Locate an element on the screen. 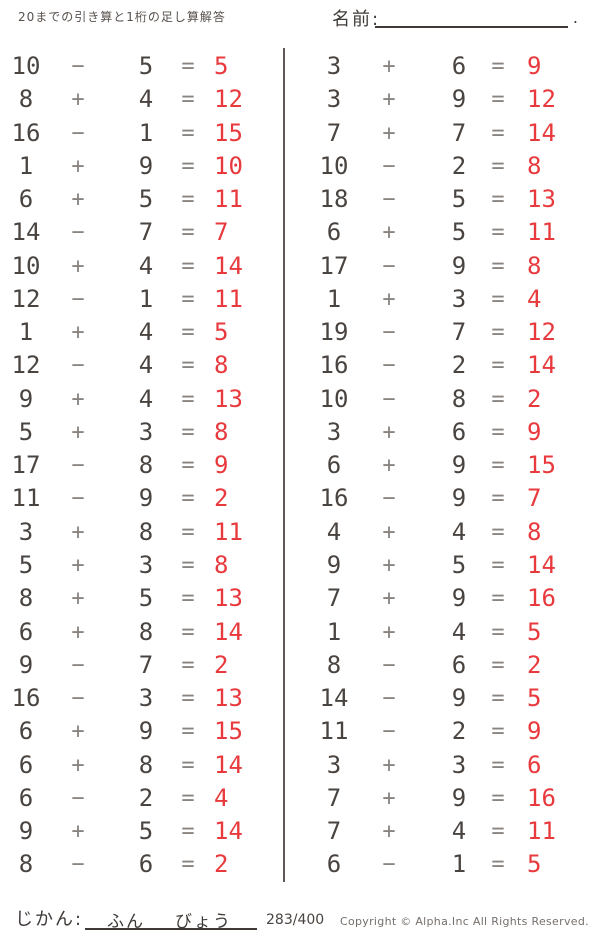 Image resolution: width=600 pixels, height=938 pixels. name-field-area: 名前: . is located at coordinates (457, 17).